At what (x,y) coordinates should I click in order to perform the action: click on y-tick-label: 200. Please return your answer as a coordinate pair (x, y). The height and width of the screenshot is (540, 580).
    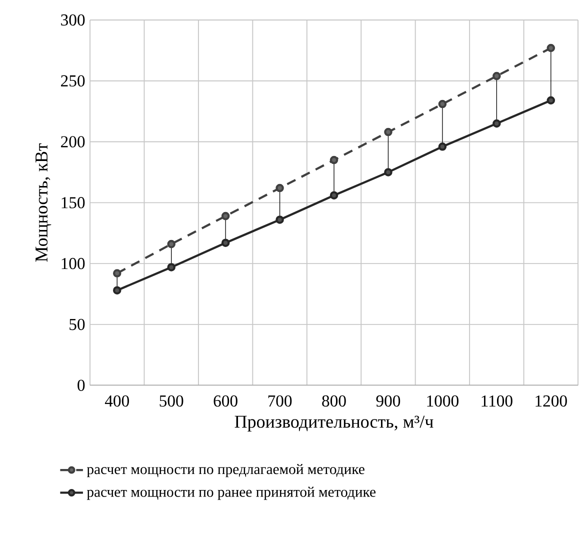
    Looking at the image, I should click on (73, 142).